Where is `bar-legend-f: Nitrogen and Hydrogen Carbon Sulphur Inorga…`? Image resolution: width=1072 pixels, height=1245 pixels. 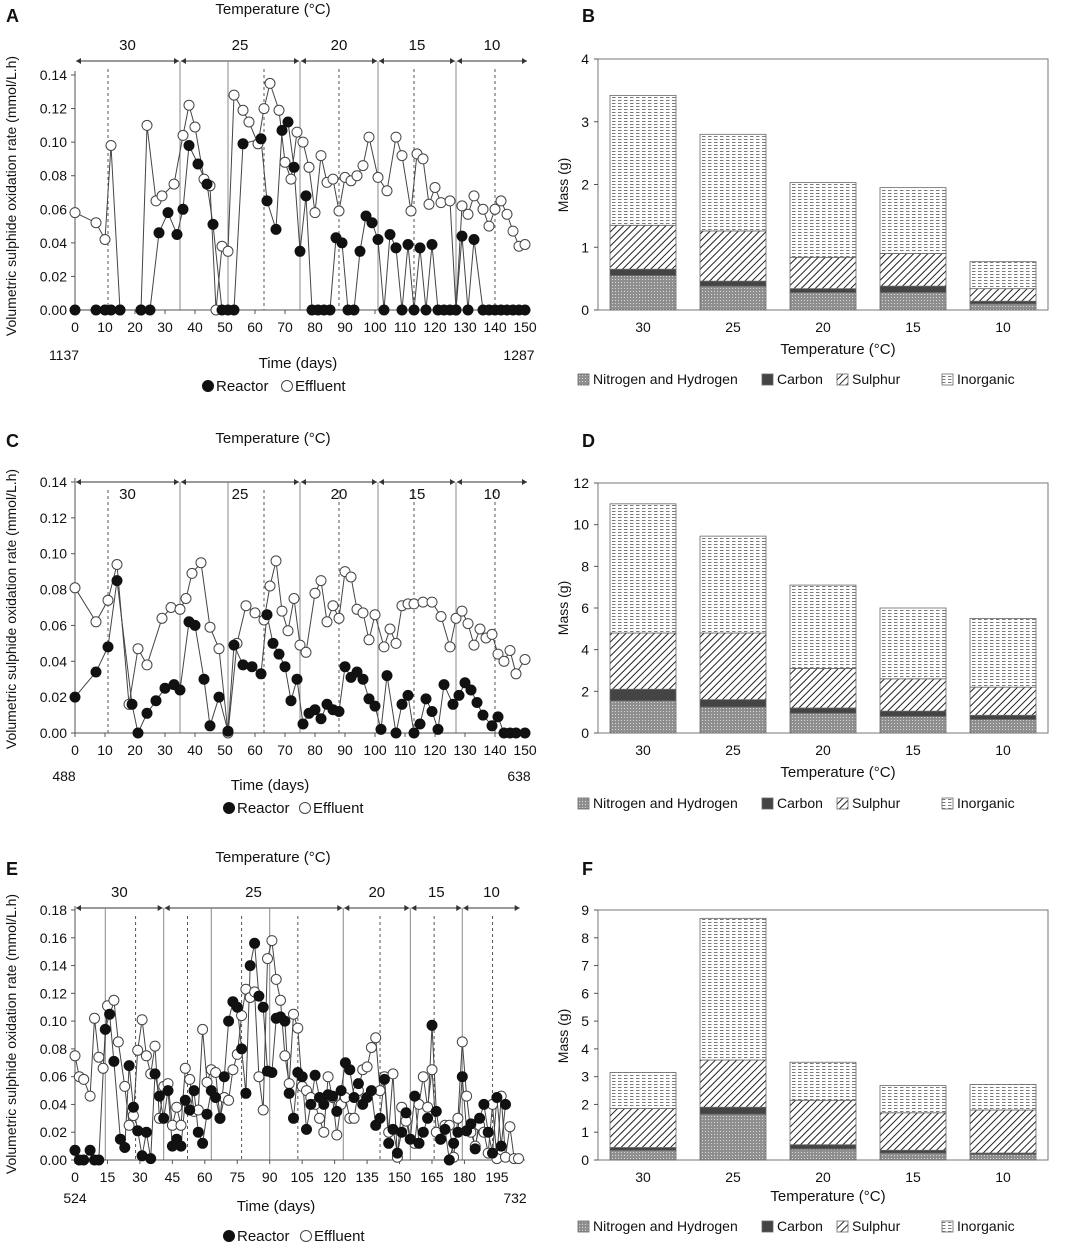 bar-legend-f: Nitrogen and Hydrogen Carbon Sulphur Inorga… is located at coordinates (796, 1226).